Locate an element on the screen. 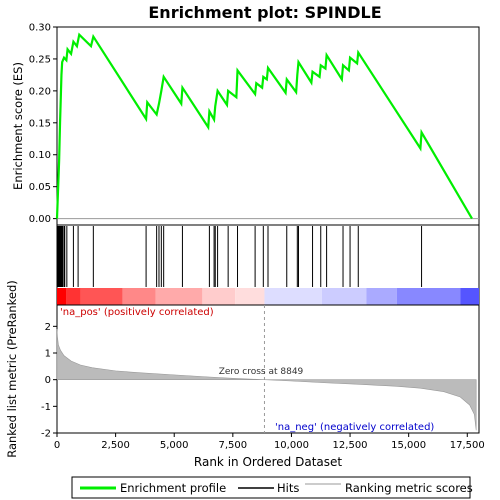 This screenshot has height=500, width=500. na-neg-label: 'na_neg' (negatively correlated) is located at coordinates (354, 427).